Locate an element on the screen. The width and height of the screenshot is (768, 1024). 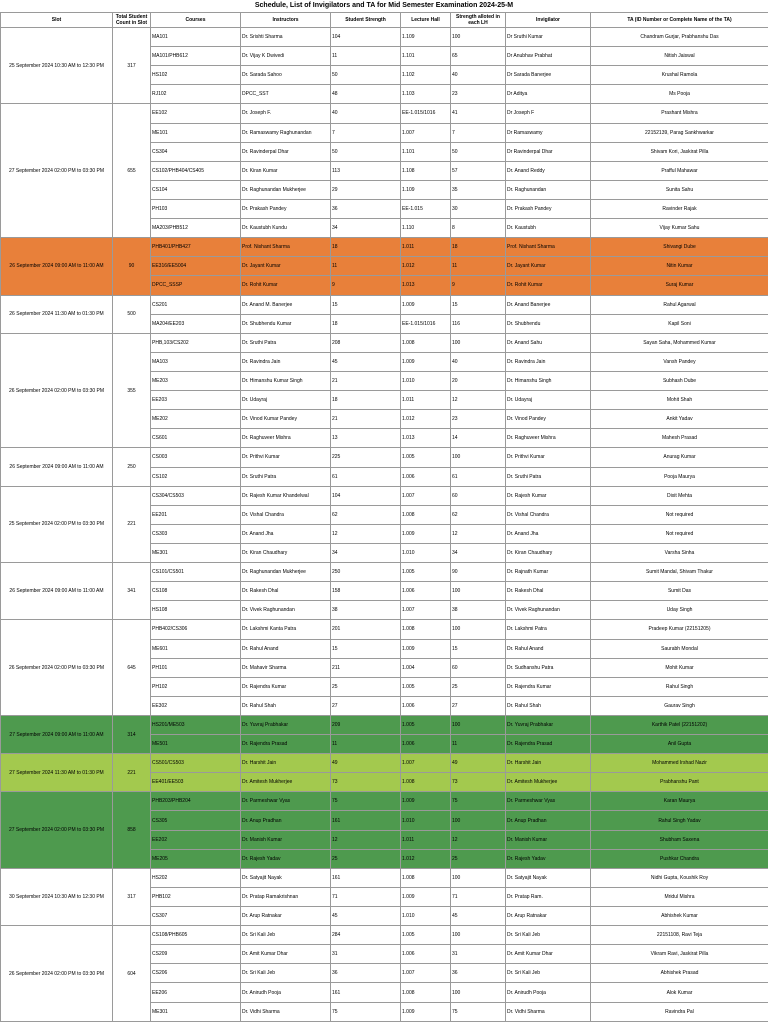
instructor: Dr. Arup Ratnakar is located at coordinates (285, 916).